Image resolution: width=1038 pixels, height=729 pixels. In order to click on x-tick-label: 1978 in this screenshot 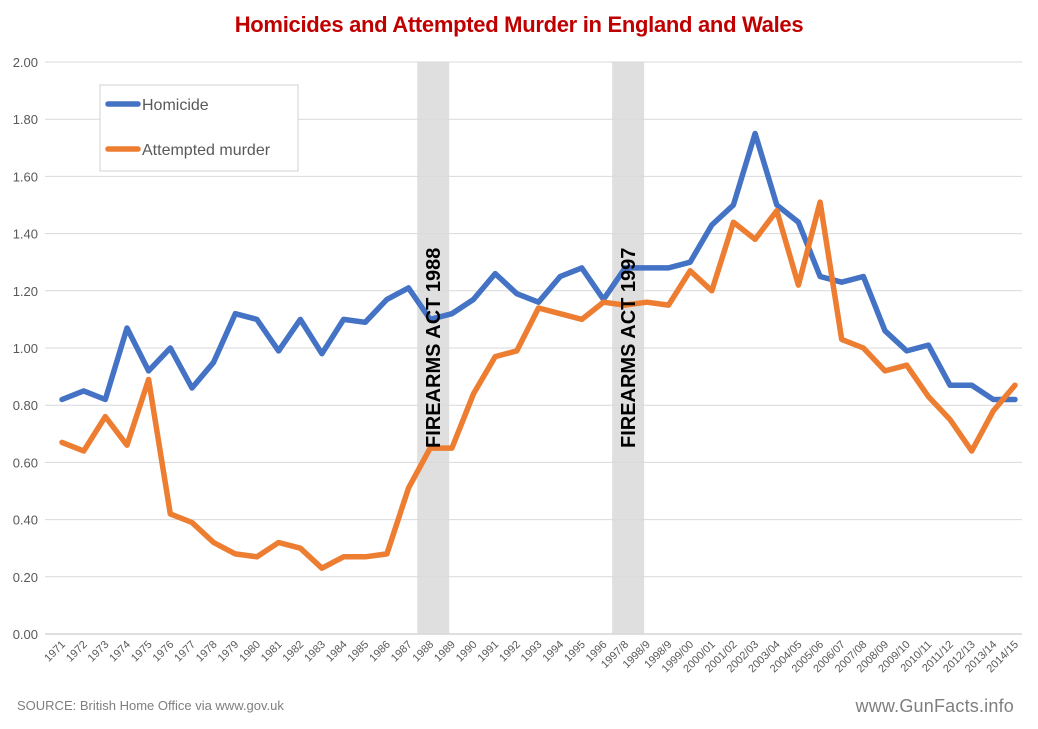, I will do `click(207, 652)`.